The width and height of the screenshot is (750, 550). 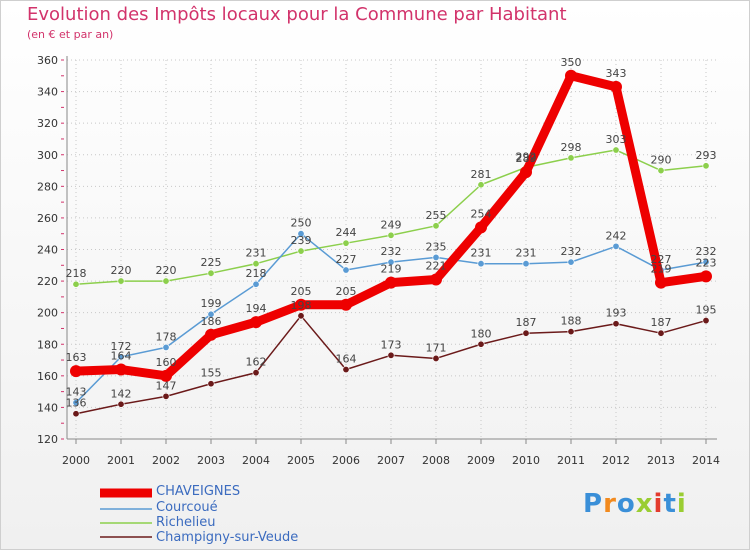 What do you see at coordinates (706, 460) in the screenshot?
I see `x-tick-label: 2014` at bounding box center [706, 460].